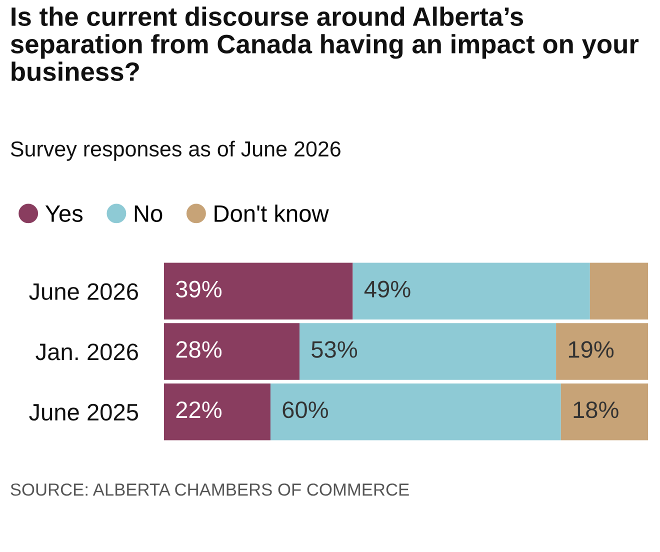 Image resolution: width=660 pixels, height=552 pixels. Describe the element at coordinates (199, 349) in the screenshot. I see `data-label: 28%` at that location.